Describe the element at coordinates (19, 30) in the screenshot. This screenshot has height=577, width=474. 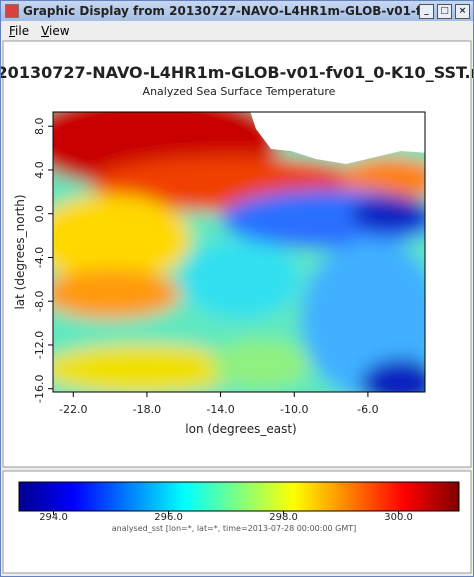
I see `menu-file: File` at that location.